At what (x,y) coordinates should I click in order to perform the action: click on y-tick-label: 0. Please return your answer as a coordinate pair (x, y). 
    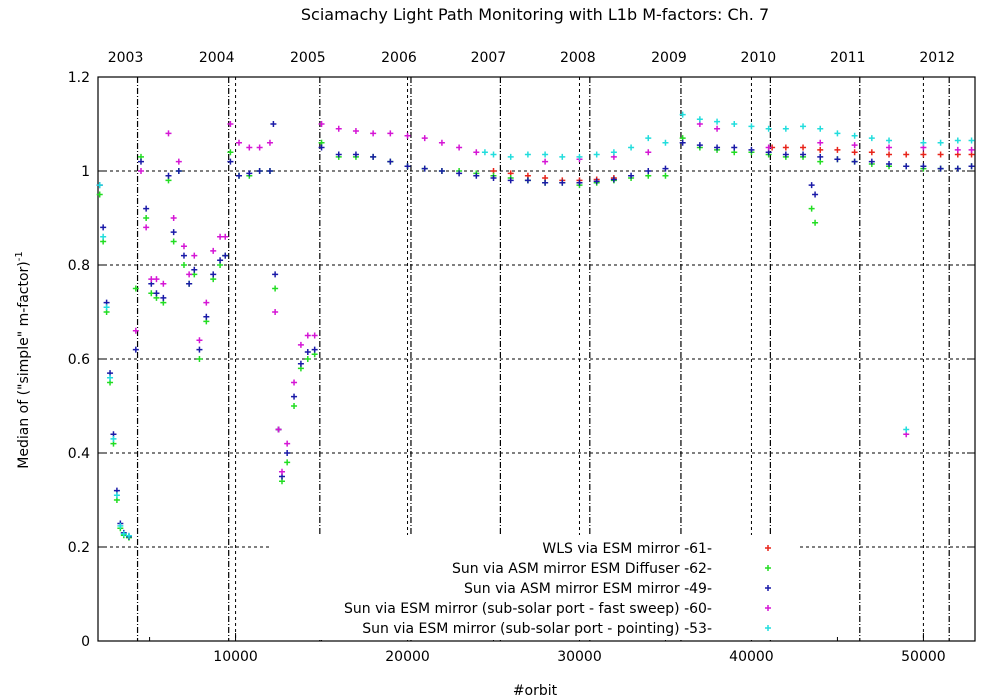
    Looking at the image, I should click on (85, 642).